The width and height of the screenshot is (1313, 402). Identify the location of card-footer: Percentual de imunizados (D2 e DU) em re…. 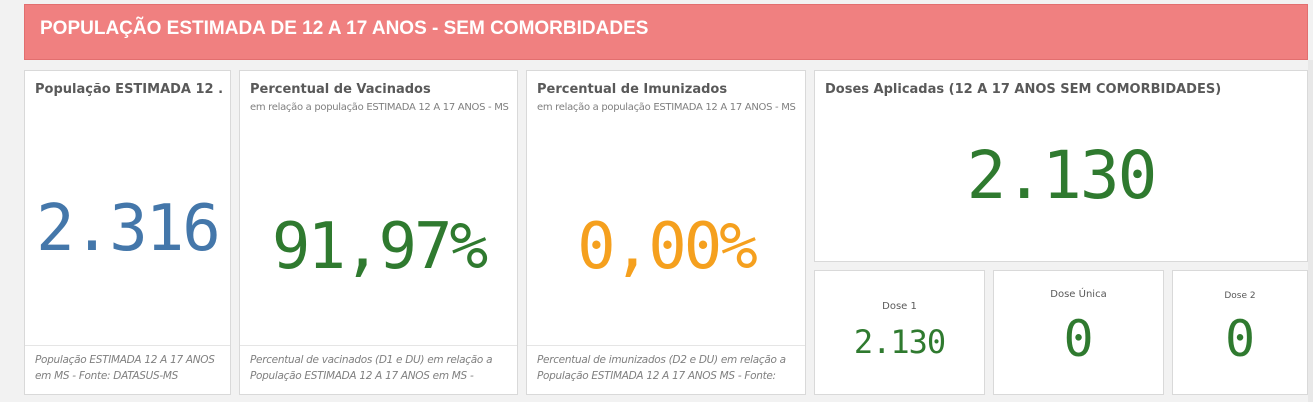
(661, 368).